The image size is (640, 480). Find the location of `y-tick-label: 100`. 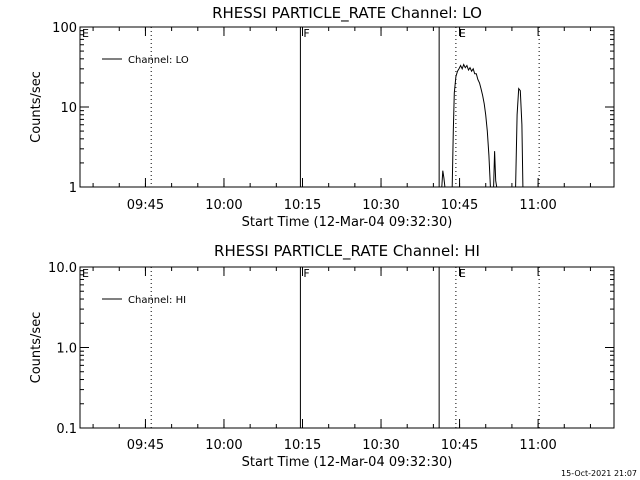

y-tick-label: 100 is located at coordinates (64, 28).